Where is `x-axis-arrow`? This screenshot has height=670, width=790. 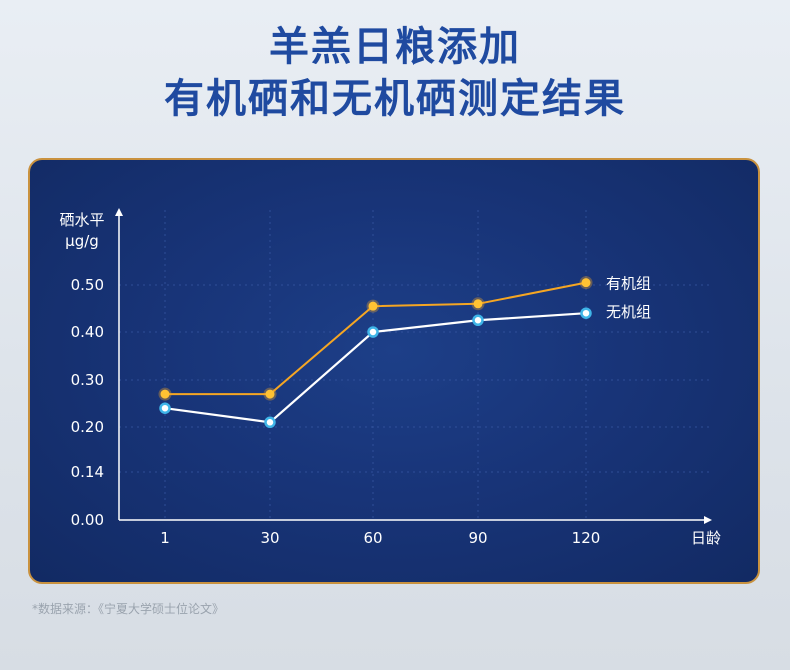
x-axis-arrow is located at coordinates (708, 520).